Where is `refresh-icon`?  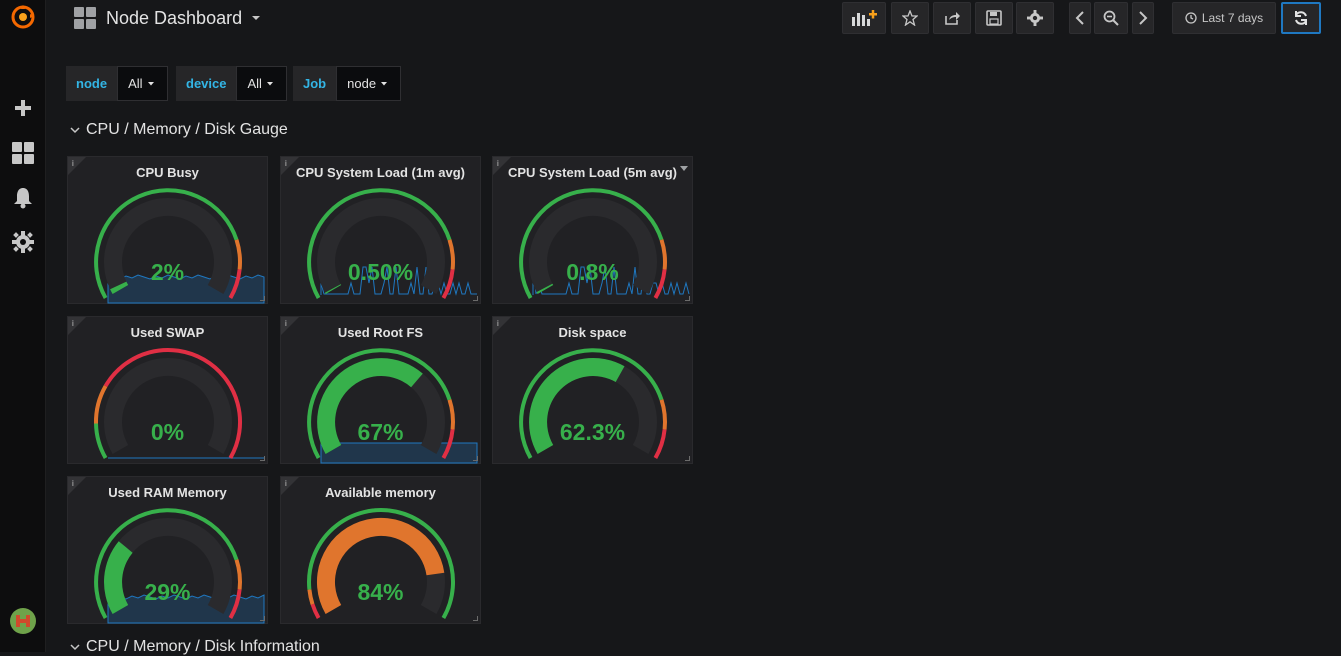
refresh-icon is located at coordinates (1301, 18).